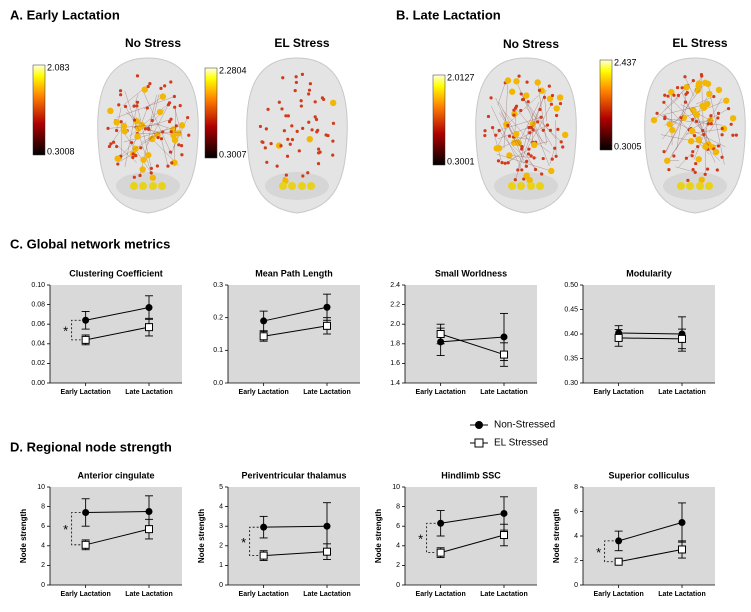 The height and width of the screenshot is (612, 751). Describe the element at coordinates (448, 14) in the screenshot. I see `heading: B. Late Lactation` at that location.